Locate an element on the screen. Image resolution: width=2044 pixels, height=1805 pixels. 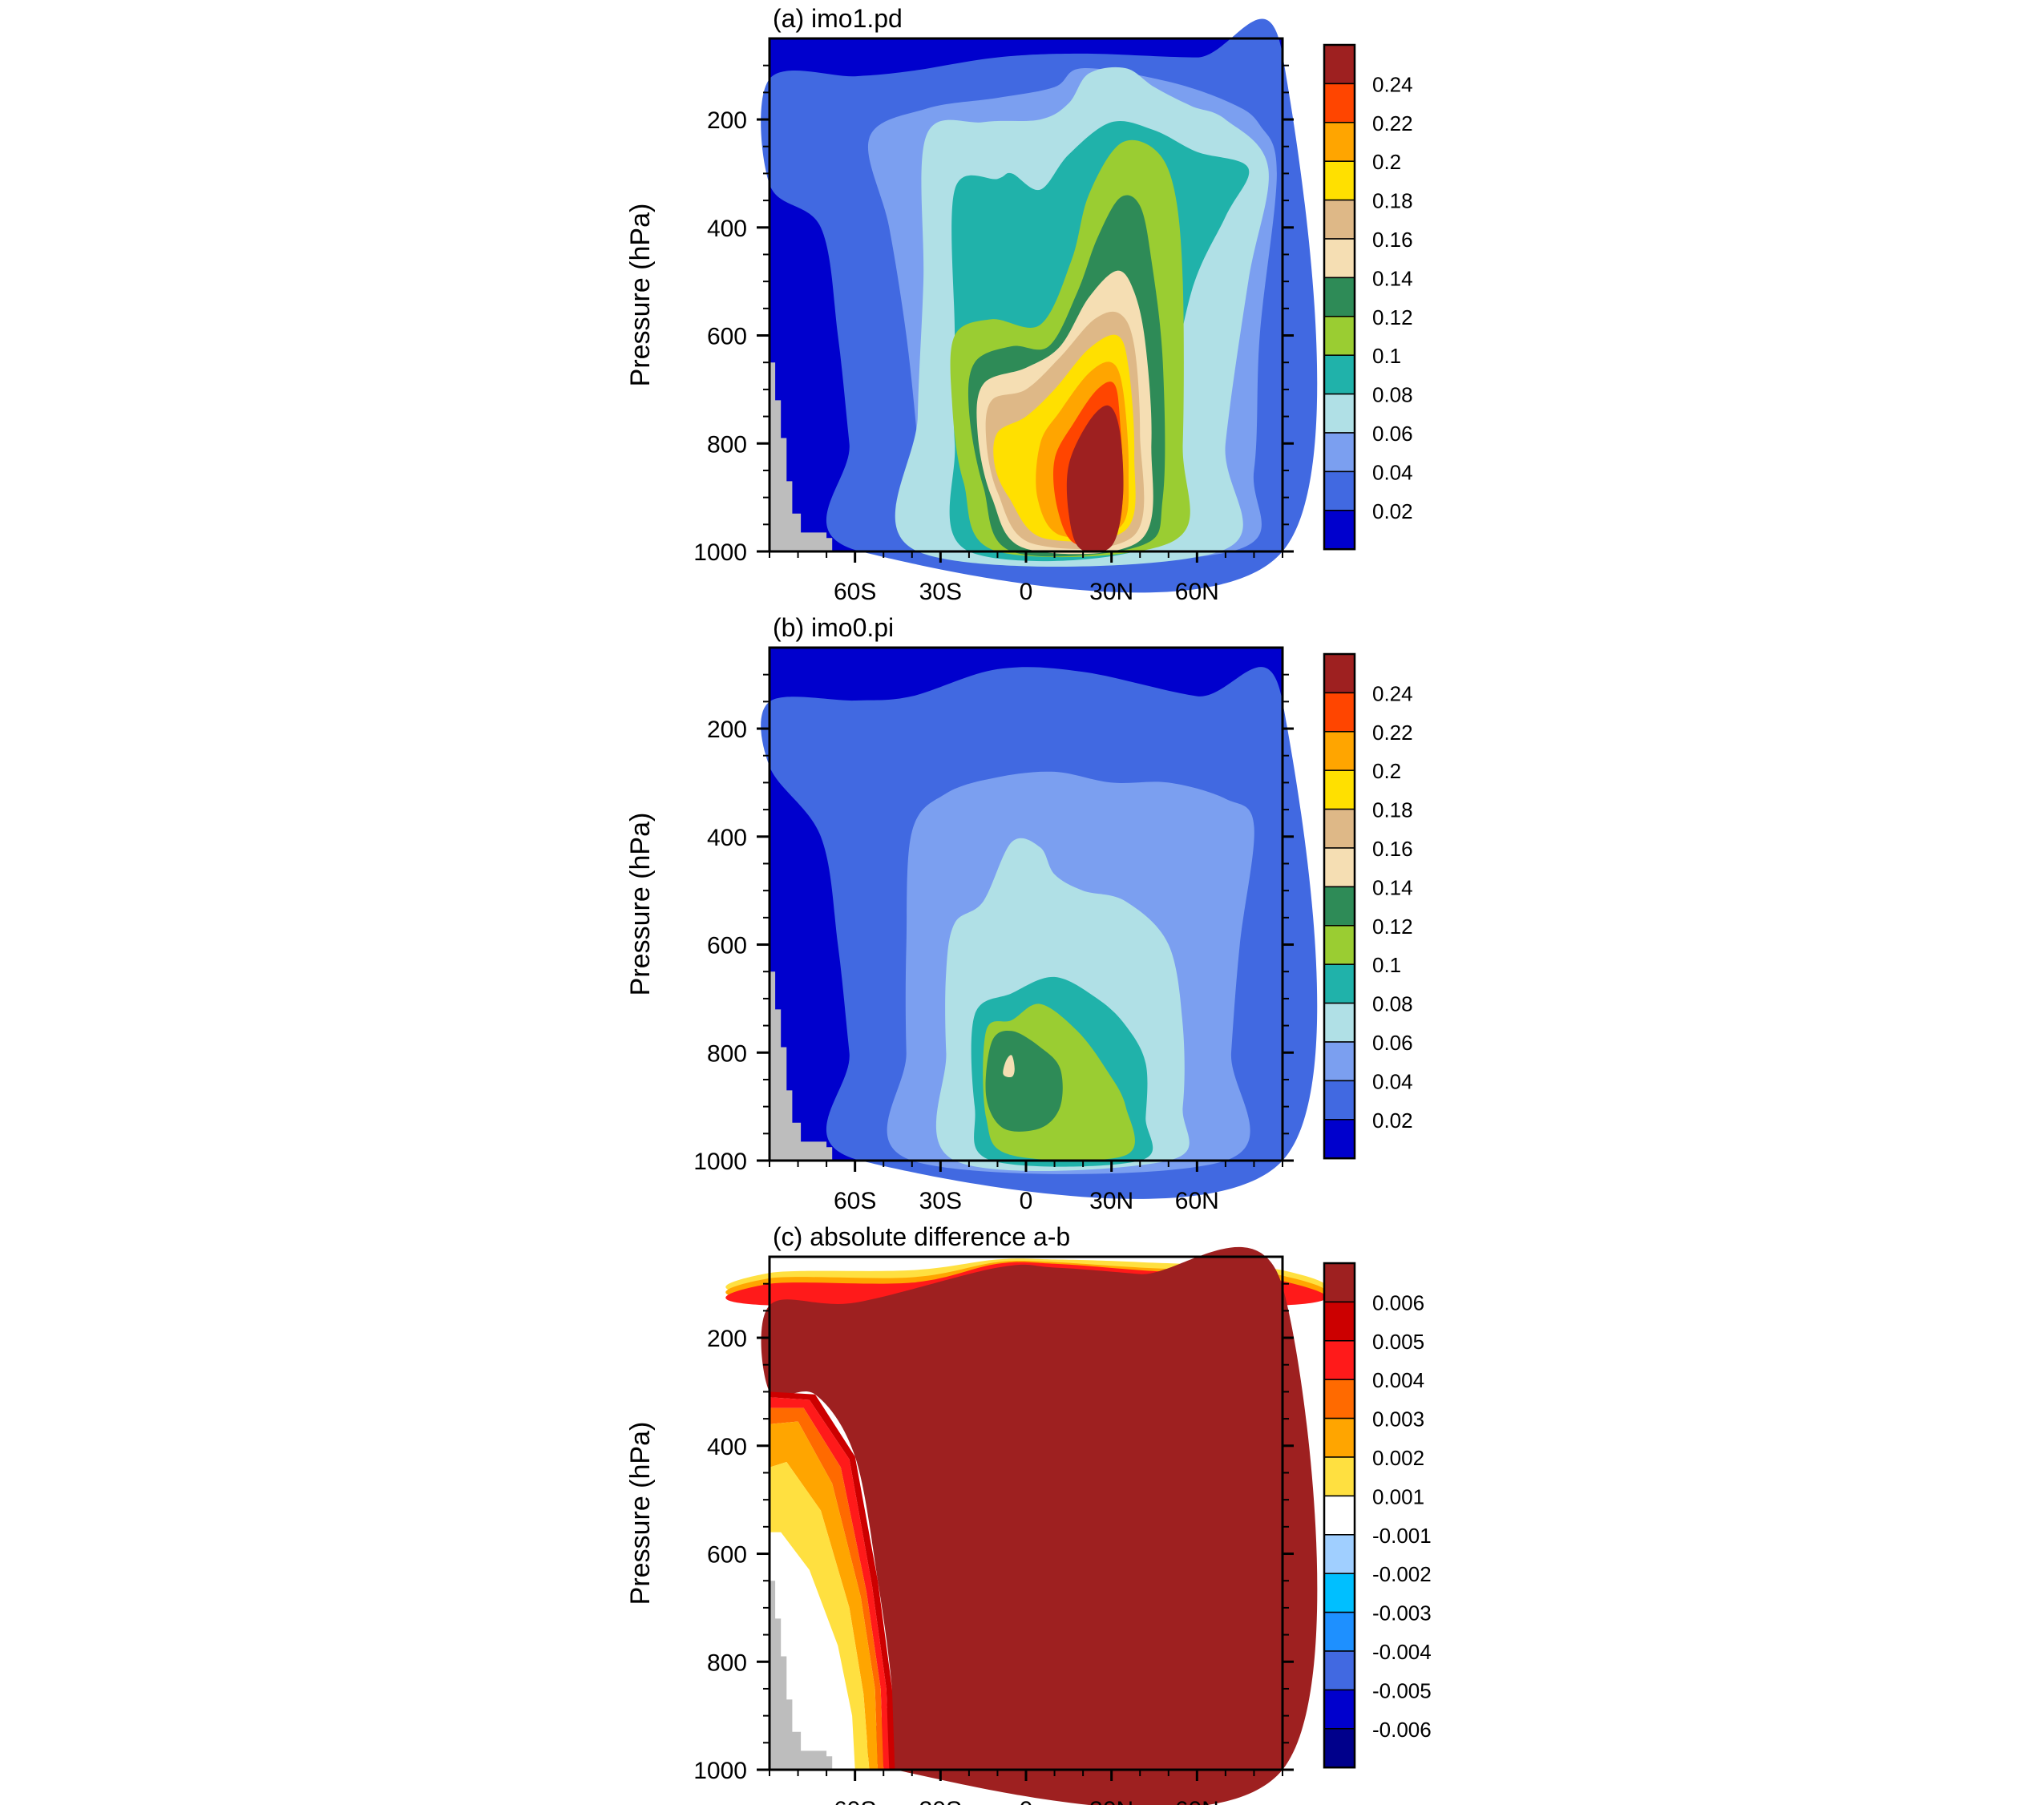
colorbar-label: -0.003 is located at coordinates (1402, 1613).